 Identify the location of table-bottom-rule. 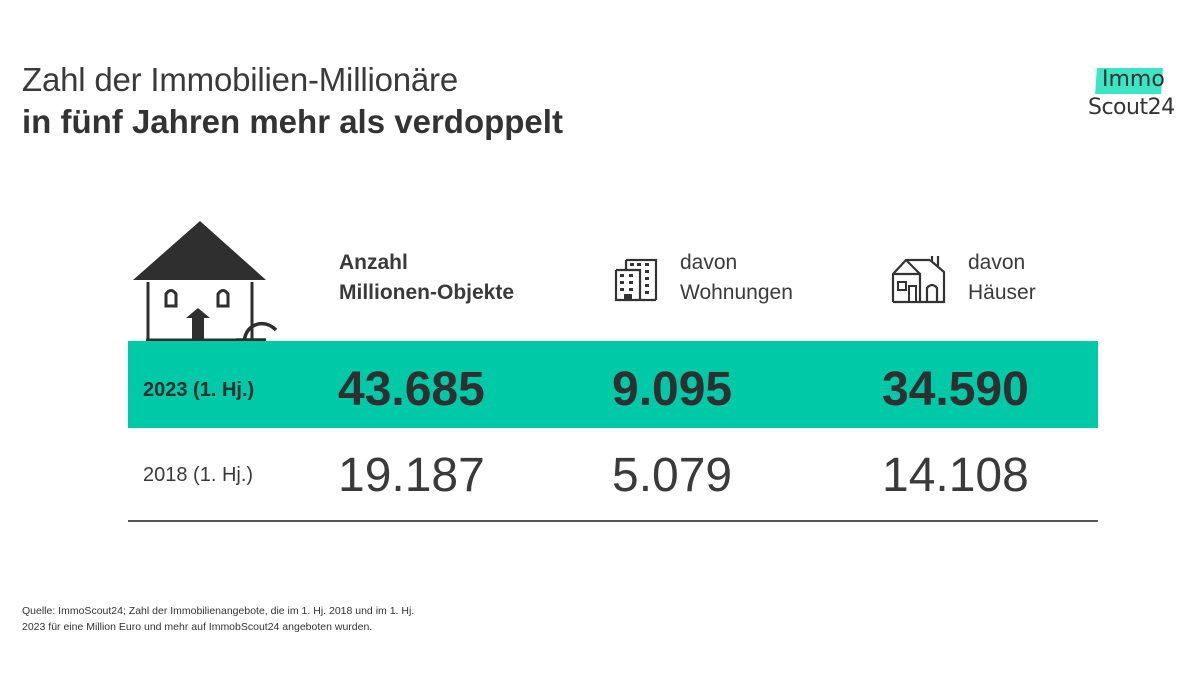
(613, 521).